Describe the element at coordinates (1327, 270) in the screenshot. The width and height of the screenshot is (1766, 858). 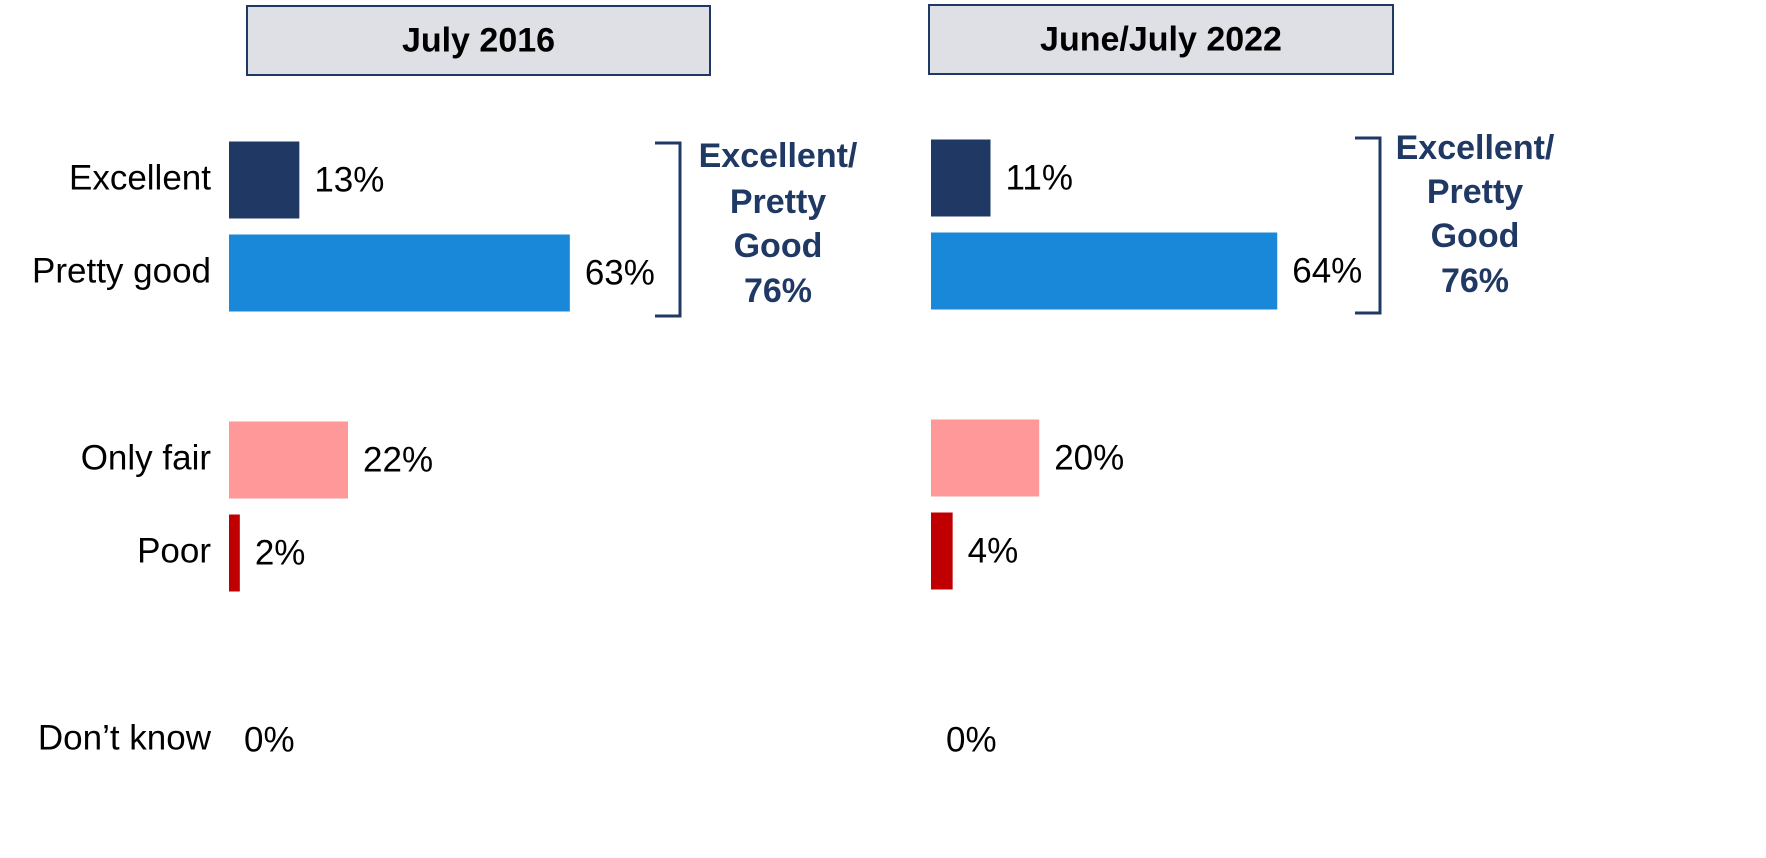
I see `value-label: 64%` at that location.